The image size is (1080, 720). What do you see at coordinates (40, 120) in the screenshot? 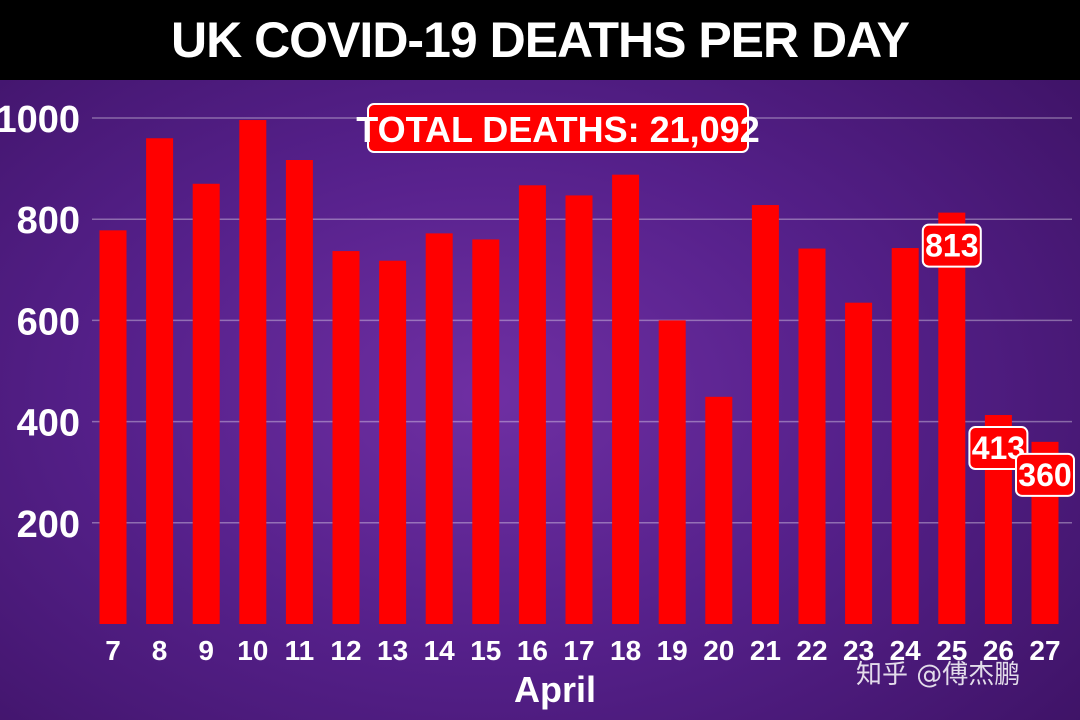
I see `y-tick-label: 1000` at bounding box center [40, 120].